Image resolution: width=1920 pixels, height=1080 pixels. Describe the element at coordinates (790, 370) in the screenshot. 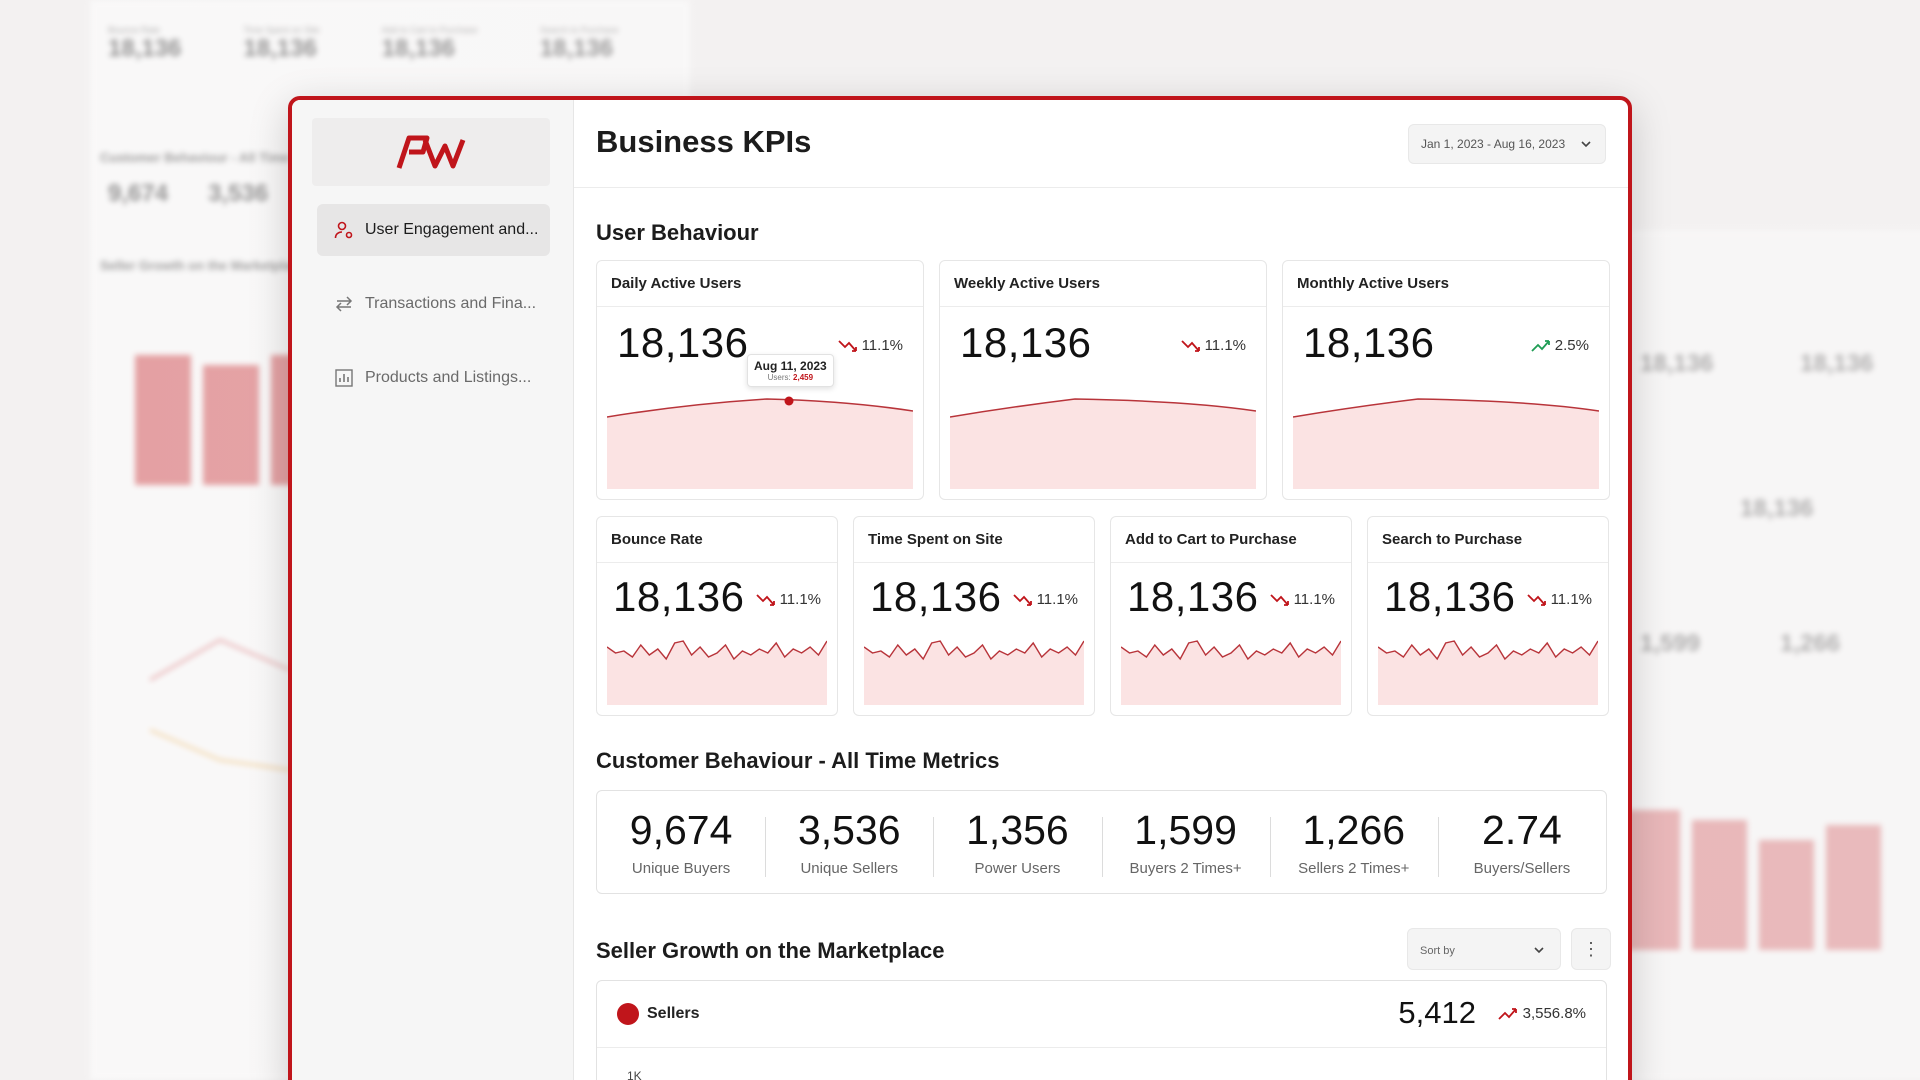

I see `chart-tooltip: Aug 11, 2023 Users: 2,459` at that location.